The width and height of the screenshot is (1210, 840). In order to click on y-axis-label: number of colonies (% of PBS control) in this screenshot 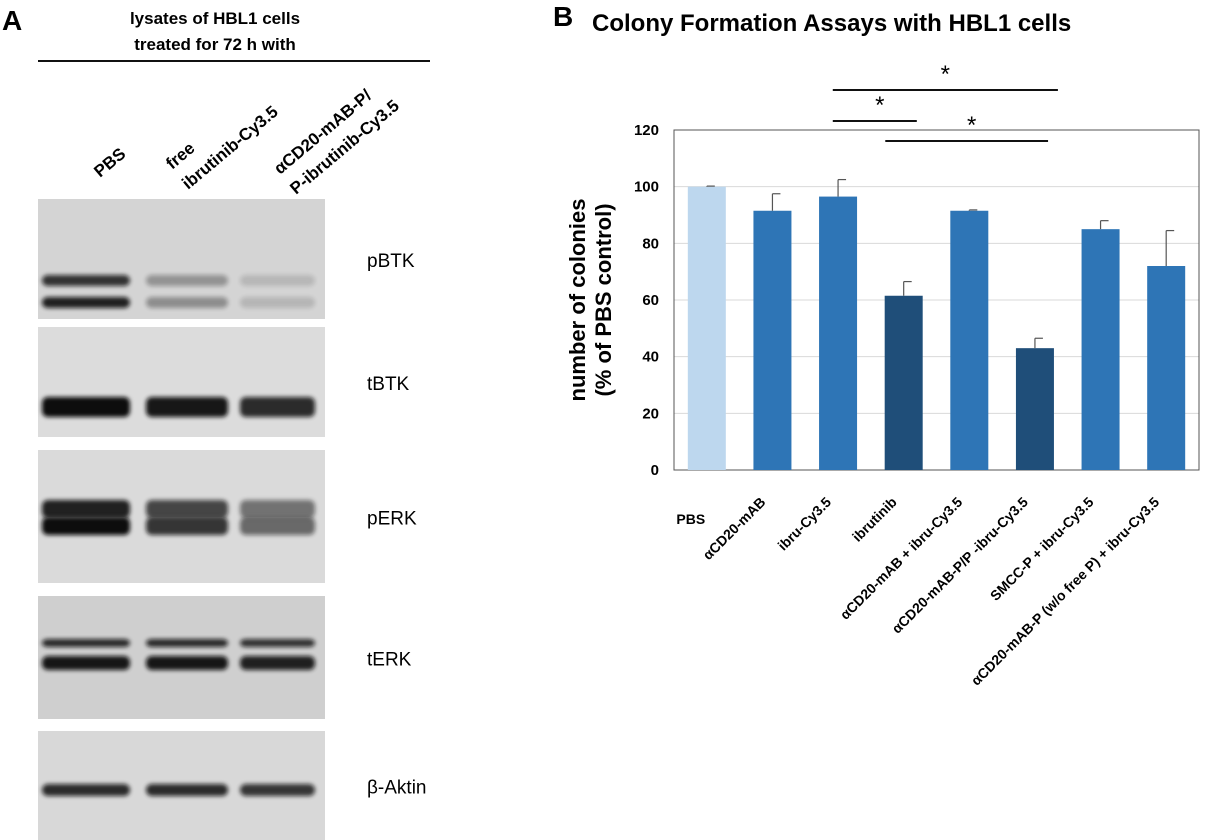, I will do `click(590, 300)`.